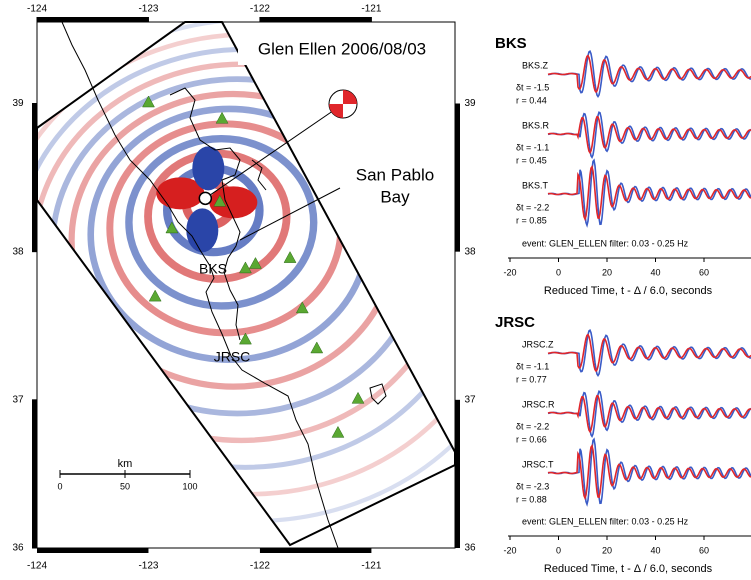 The height and width of the screenshot is (580, 751). I want to click on scale-tick-label: 50, so click(125, 486).